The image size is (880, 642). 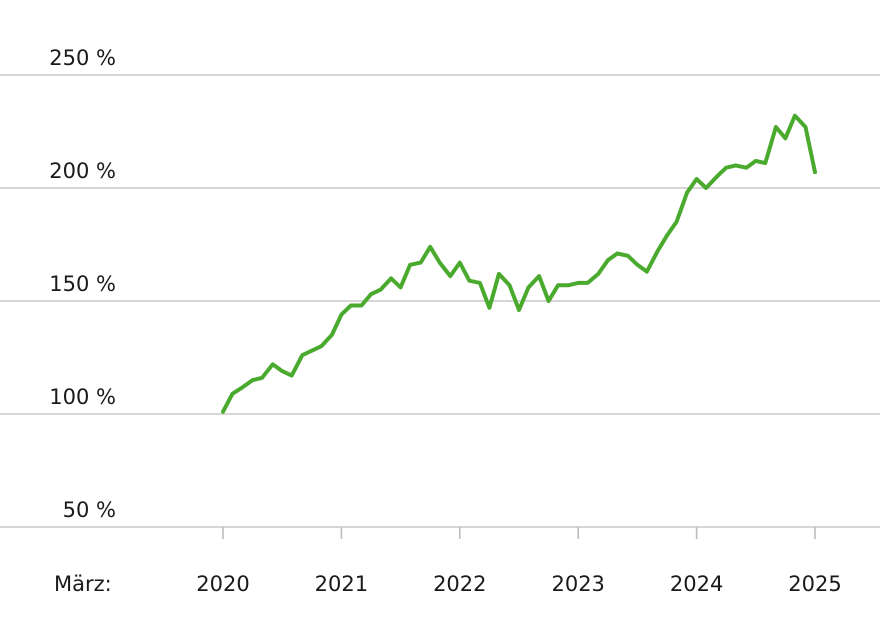 What do you see at coordinates (222, 584) in the screenshot?
I see `x-tick-label-2020: 2020` at bounding box center [222, 584].